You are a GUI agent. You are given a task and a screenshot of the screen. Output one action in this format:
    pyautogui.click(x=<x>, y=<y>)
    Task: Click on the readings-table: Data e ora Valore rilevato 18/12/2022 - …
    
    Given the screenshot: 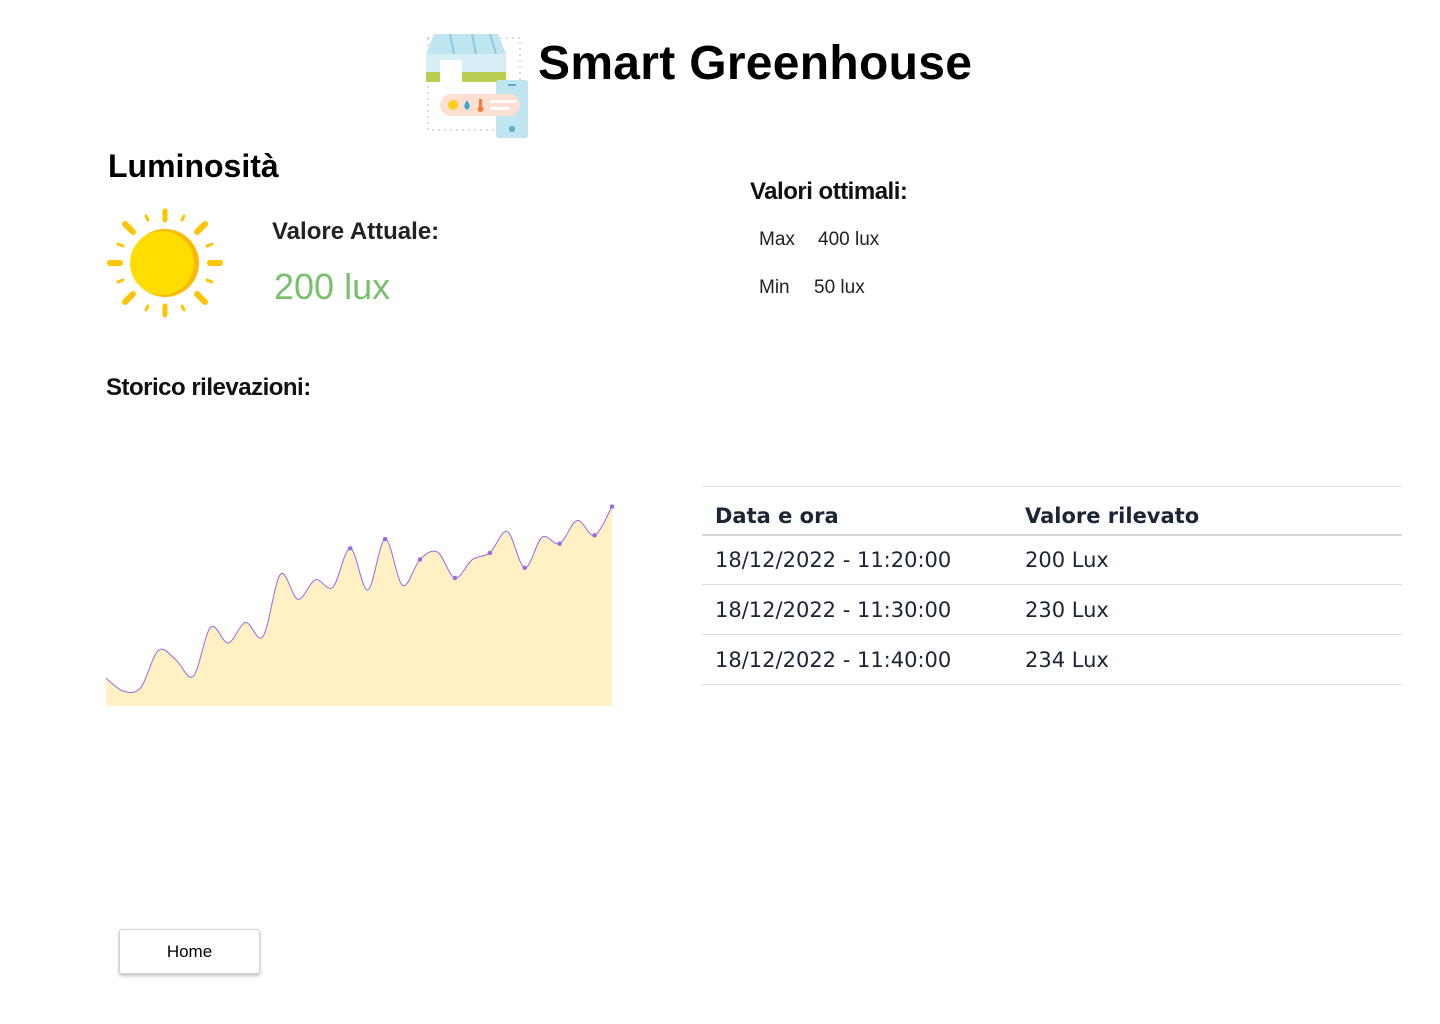 What is the action you would take?
    pyautogui.click(x=1052, y=585)
    